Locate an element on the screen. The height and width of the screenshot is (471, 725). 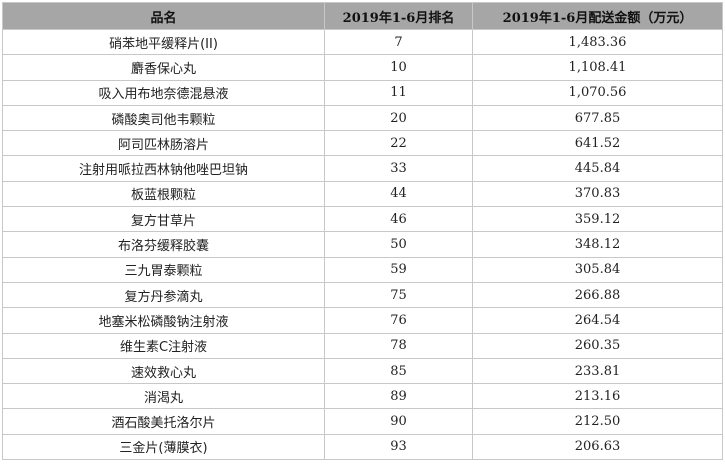
product-name-cell: 三九胃泰颗粒 is located at coordinates (163, 269).